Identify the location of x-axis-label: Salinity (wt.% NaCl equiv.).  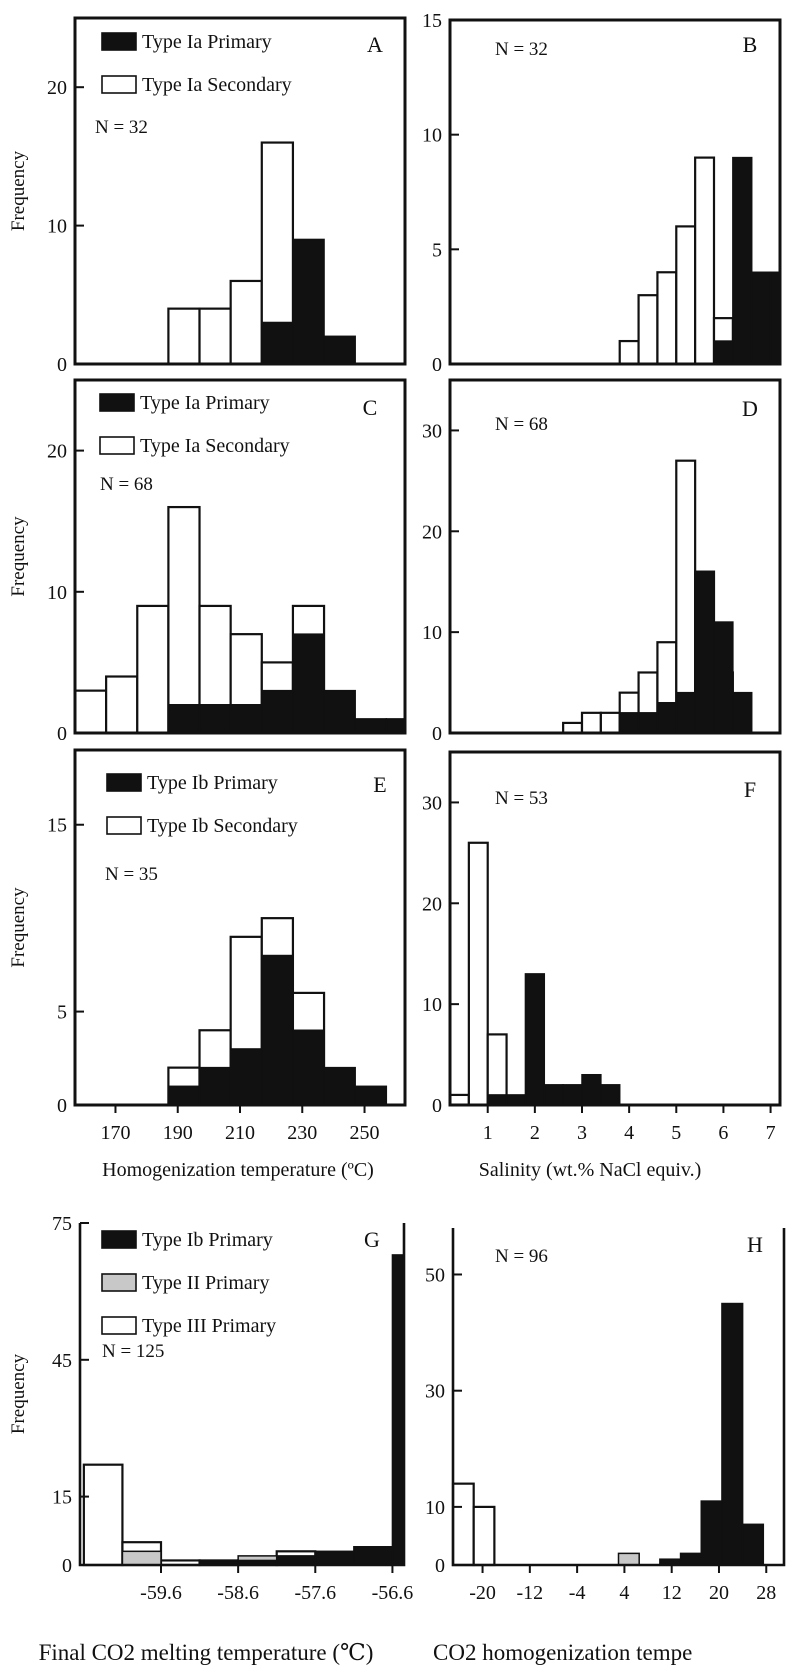
(590, 1170).